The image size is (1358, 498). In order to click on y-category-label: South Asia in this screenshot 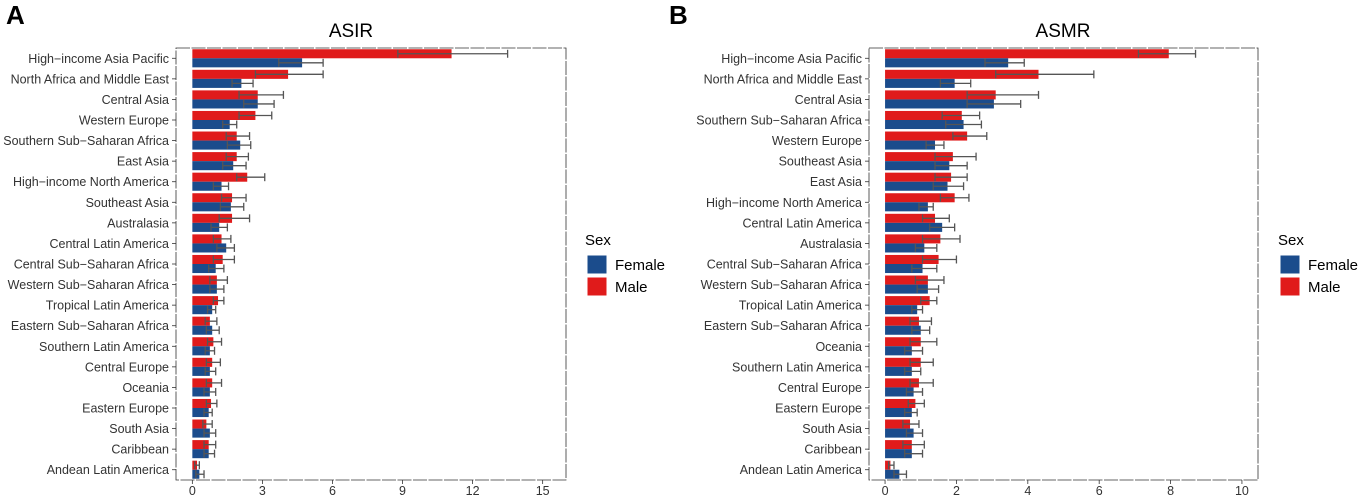, I will do `click(832, 429)`.